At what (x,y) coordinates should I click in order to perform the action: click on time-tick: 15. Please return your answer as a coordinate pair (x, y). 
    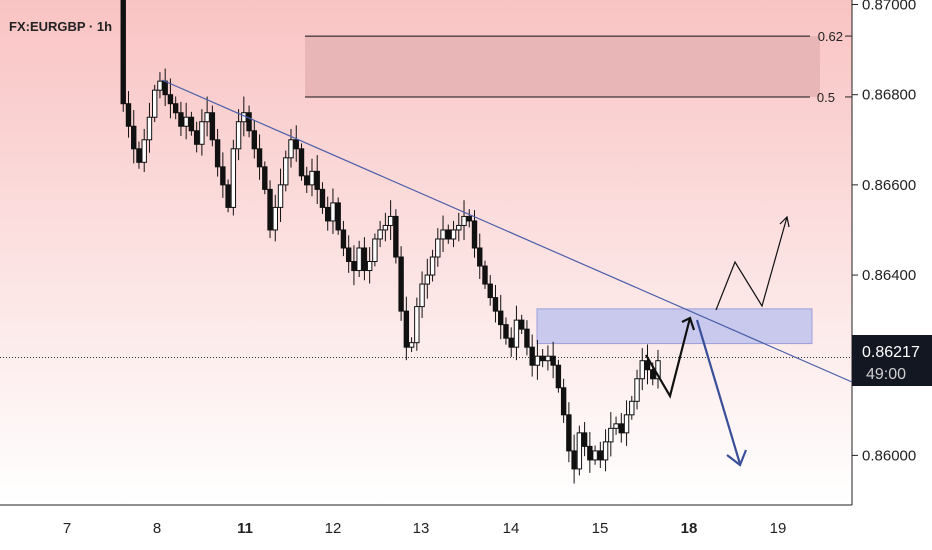
    Looking at the image, I should click on (600, 528).